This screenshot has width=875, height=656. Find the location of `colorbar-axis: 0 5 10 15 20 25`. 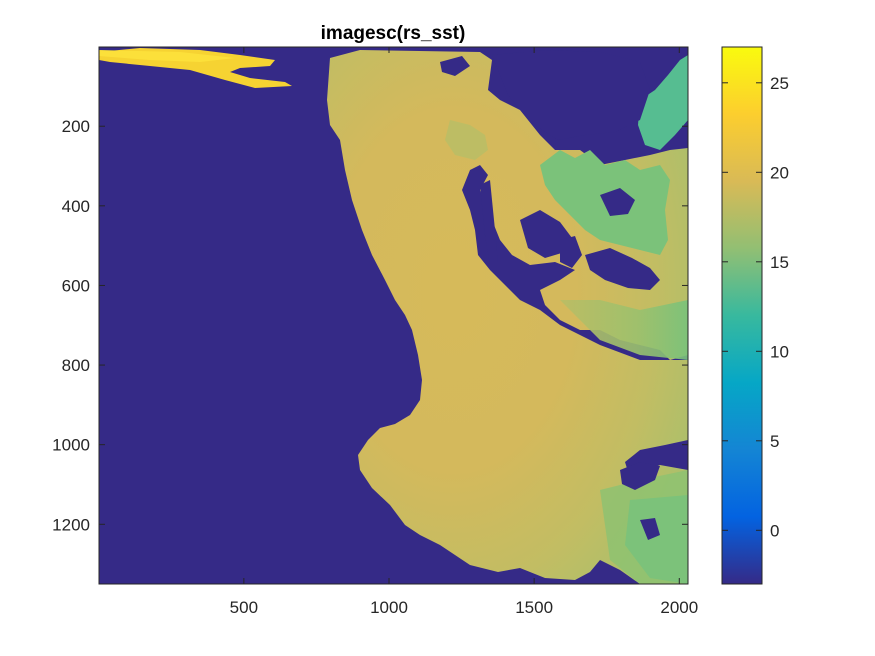

colorbar-axis: 0 5 10 15 20 25 is located at coordinates (755, 307).